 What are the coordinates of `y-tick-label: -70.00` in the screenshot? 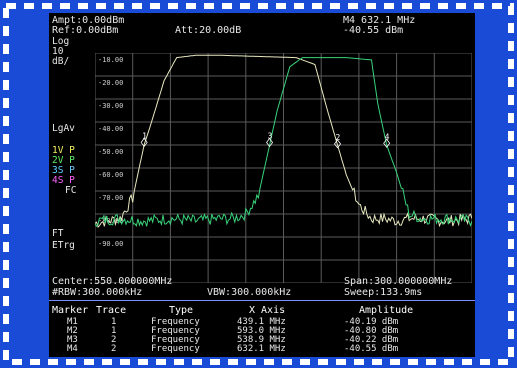 It's located at (111, 198).